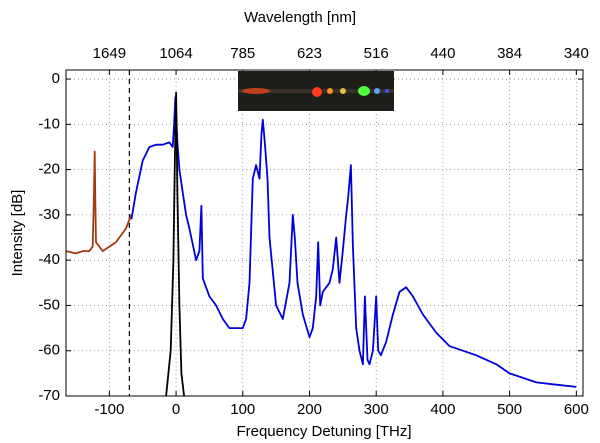 The width and height of the screenshot is (600, 443). I want to click on y-tick-label: -30, so click(49, 214).